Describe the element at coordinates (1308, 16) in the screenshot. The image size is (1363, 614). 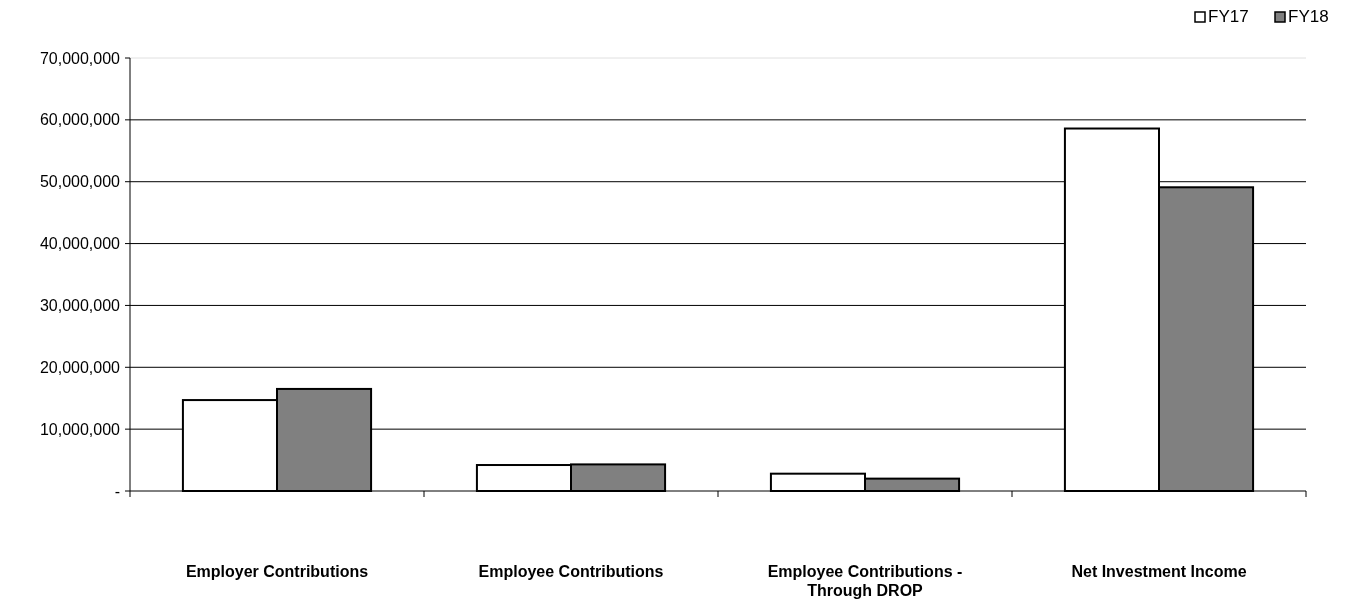
I see `legend-label: FY18` at that location.